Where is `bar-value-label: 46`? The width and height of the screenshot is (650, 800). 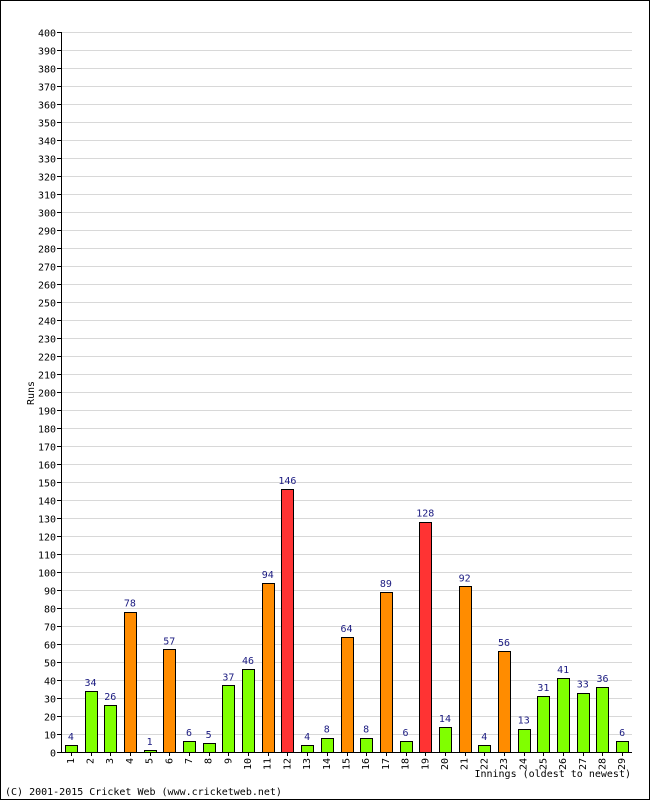
bar-value-label: 46 is located at coordinates (248, 661).